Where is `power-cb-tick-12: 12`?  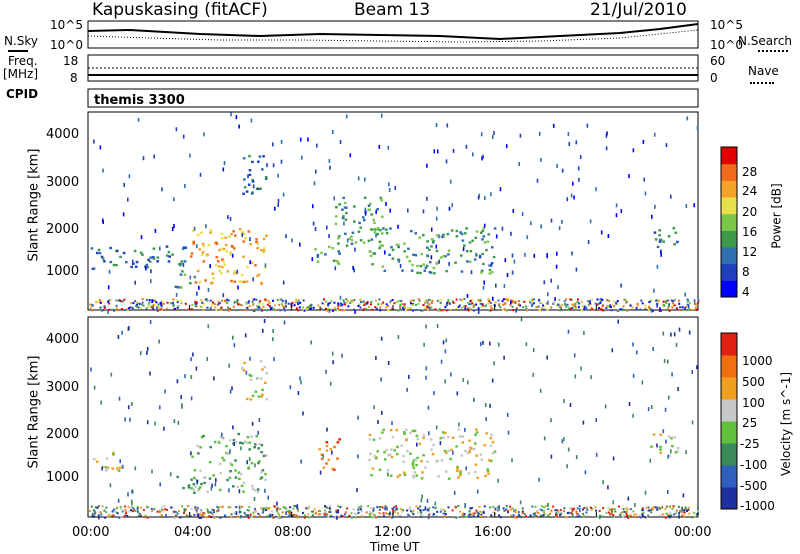 power-cb-tick-12: 12 is located at coordinates (750, 252).